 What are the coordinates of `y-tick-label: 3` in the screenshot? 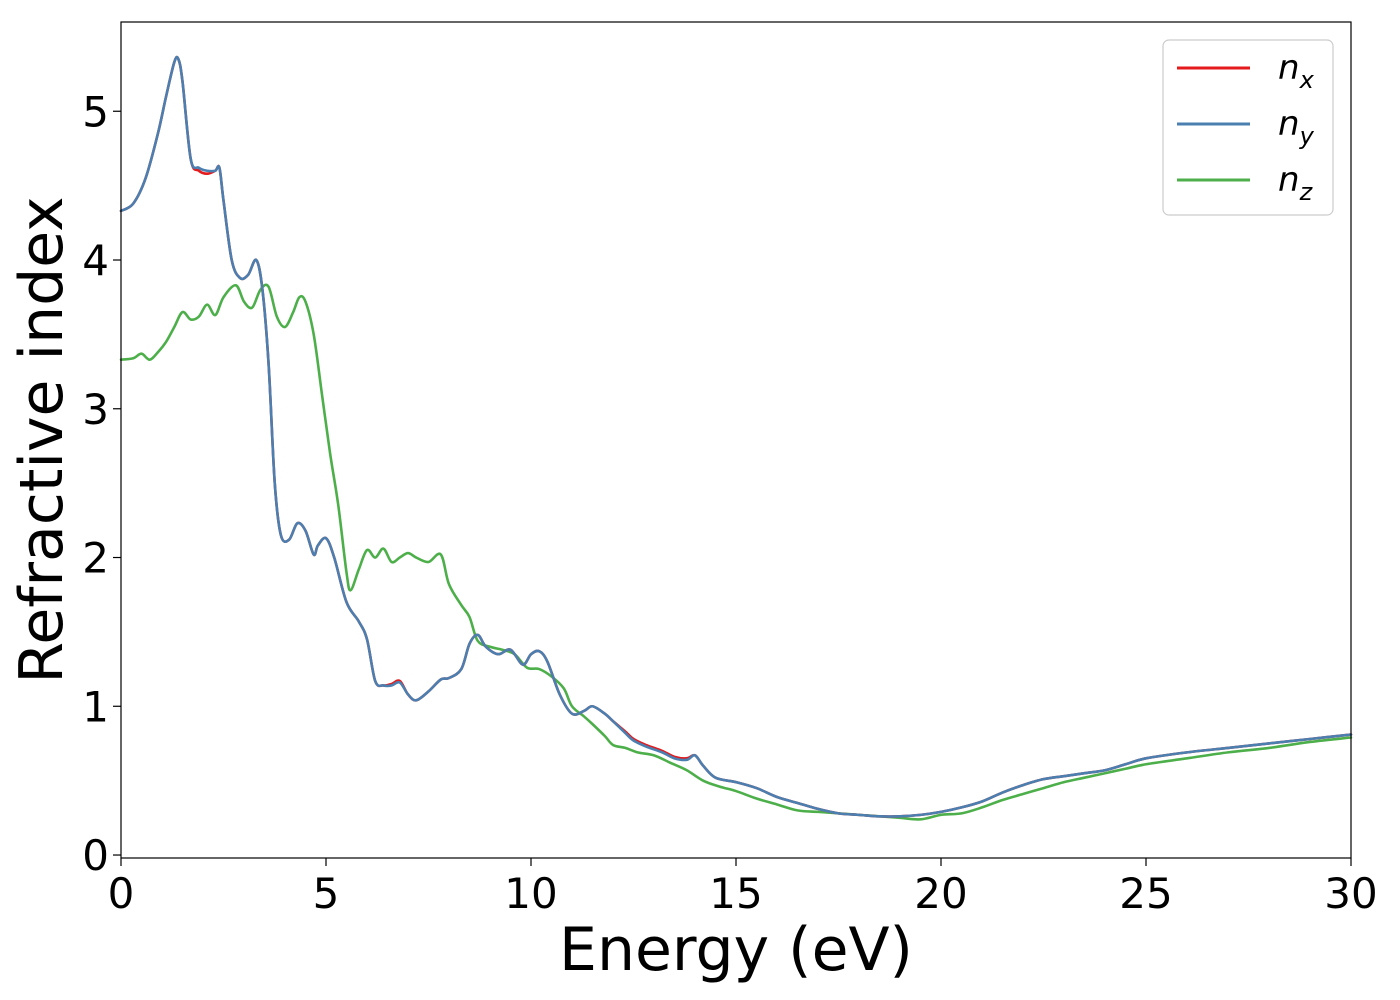 It's located at (95, 409).